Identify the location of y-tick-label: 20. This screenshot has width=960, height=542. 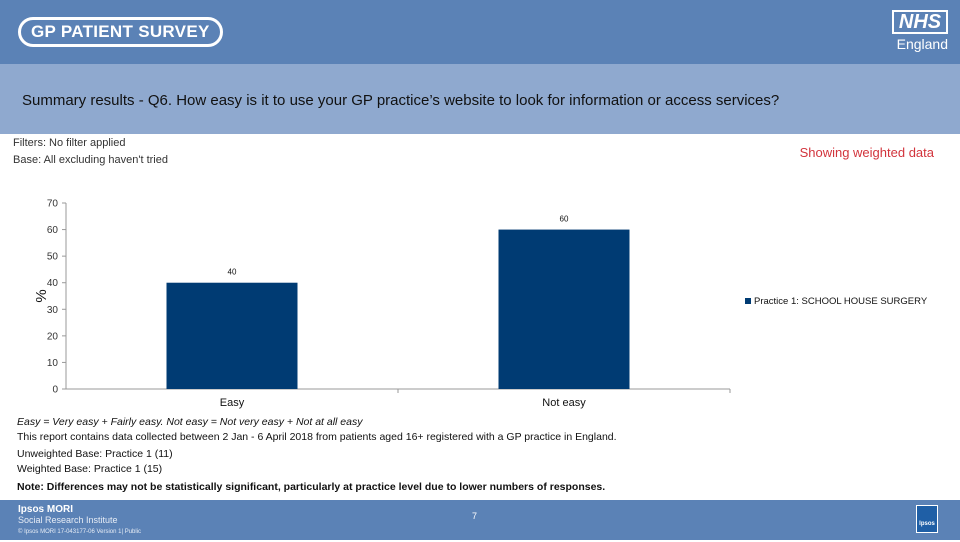
(53, 336).